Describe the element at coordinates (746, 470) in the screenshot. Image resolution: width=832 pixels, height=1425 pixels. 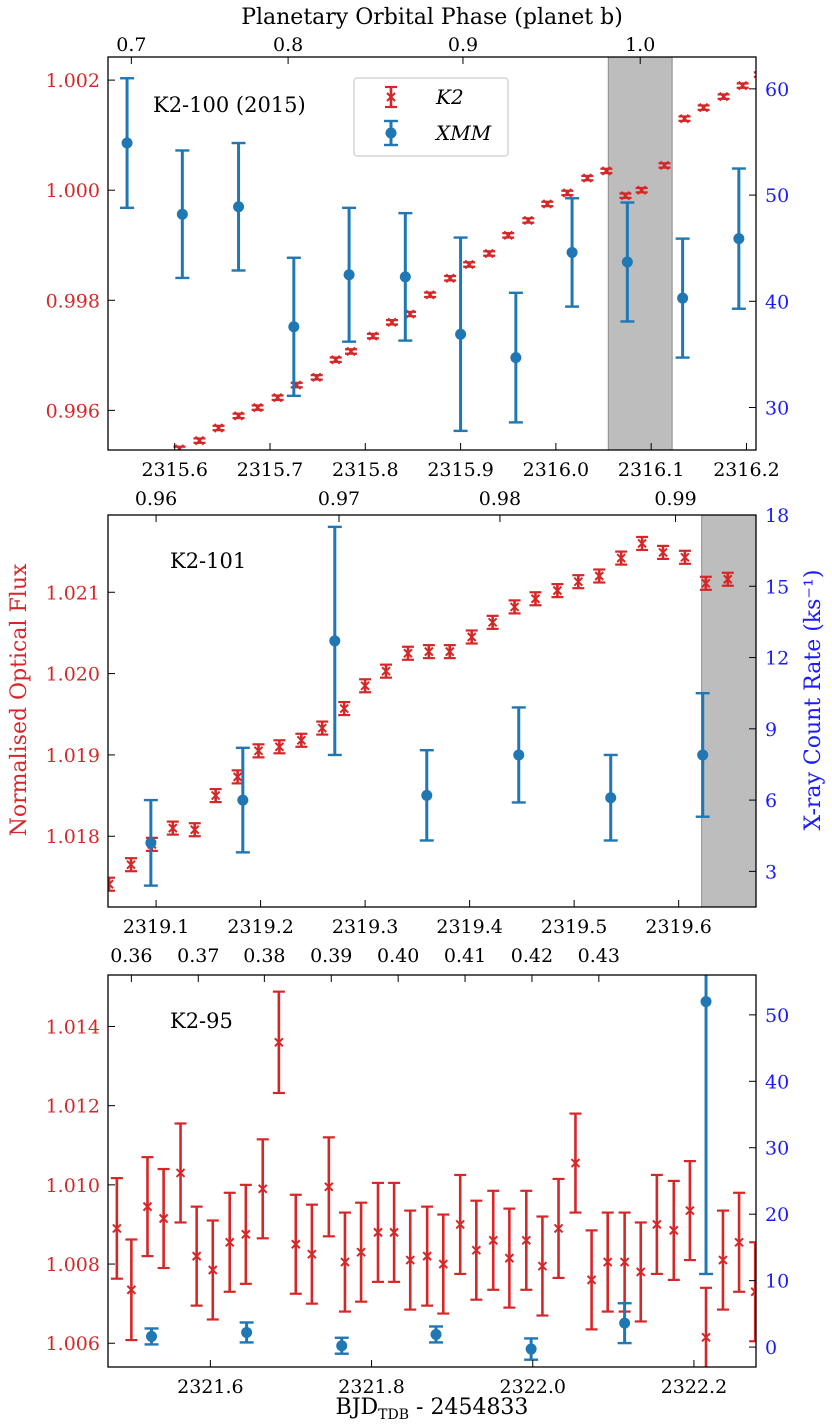
I see `x-tick-label: 2316.2` at that location.